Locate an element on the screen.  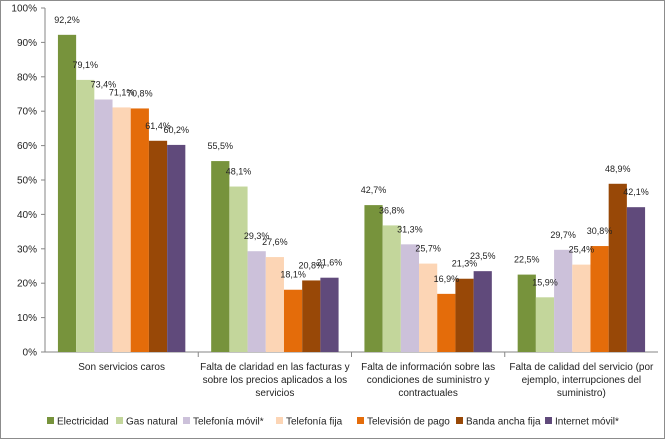
data-label: 22,5% is located at coordinates (527, 260).